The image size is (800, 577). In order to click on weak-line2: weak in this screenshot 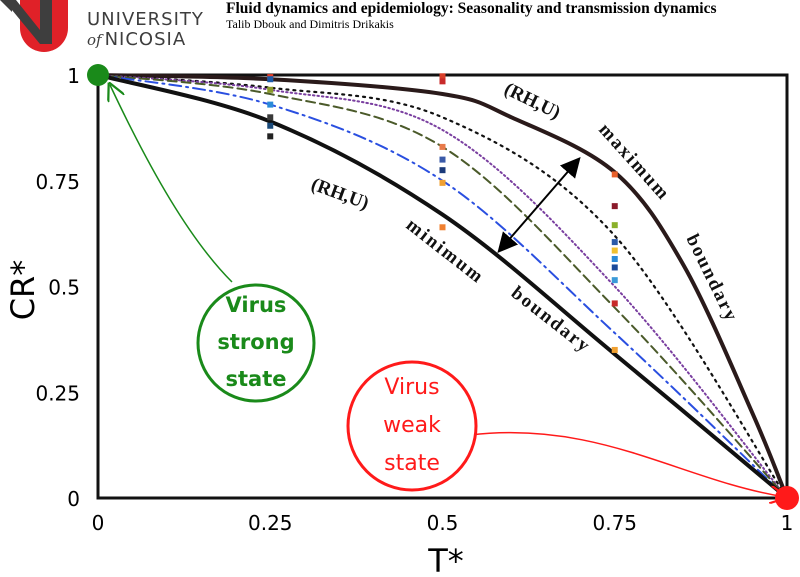, I will do `click(412, 425)`.